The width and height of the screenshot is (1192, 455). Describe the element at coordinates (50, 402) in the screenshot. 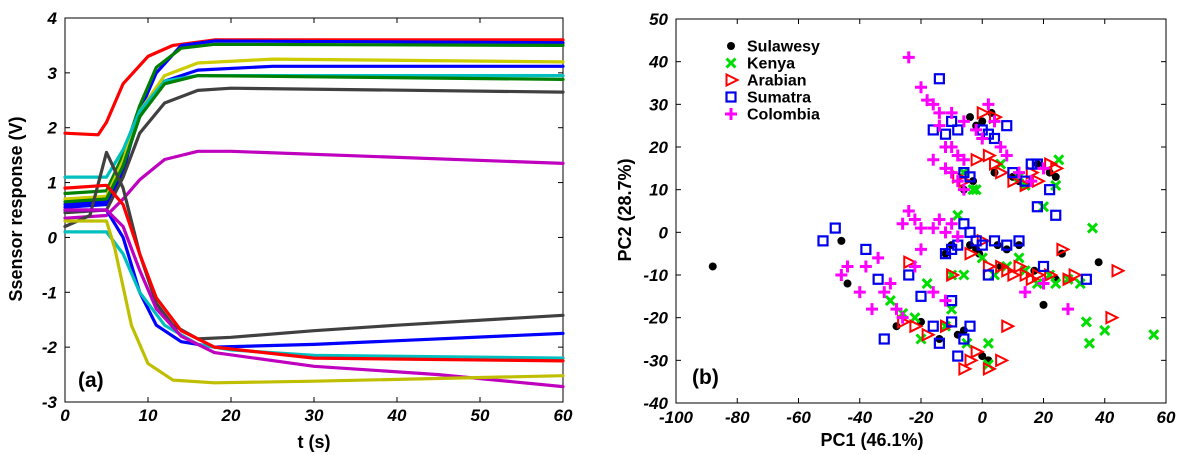

I see `chart-a-ytick-label: -3` at that location.